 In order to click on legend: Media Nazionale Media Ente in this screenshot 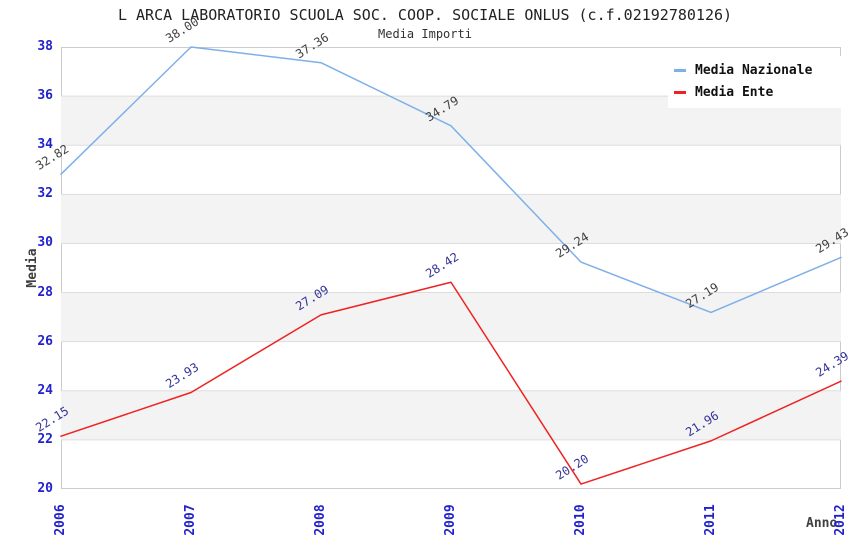, I will do `click(759, 82)`.